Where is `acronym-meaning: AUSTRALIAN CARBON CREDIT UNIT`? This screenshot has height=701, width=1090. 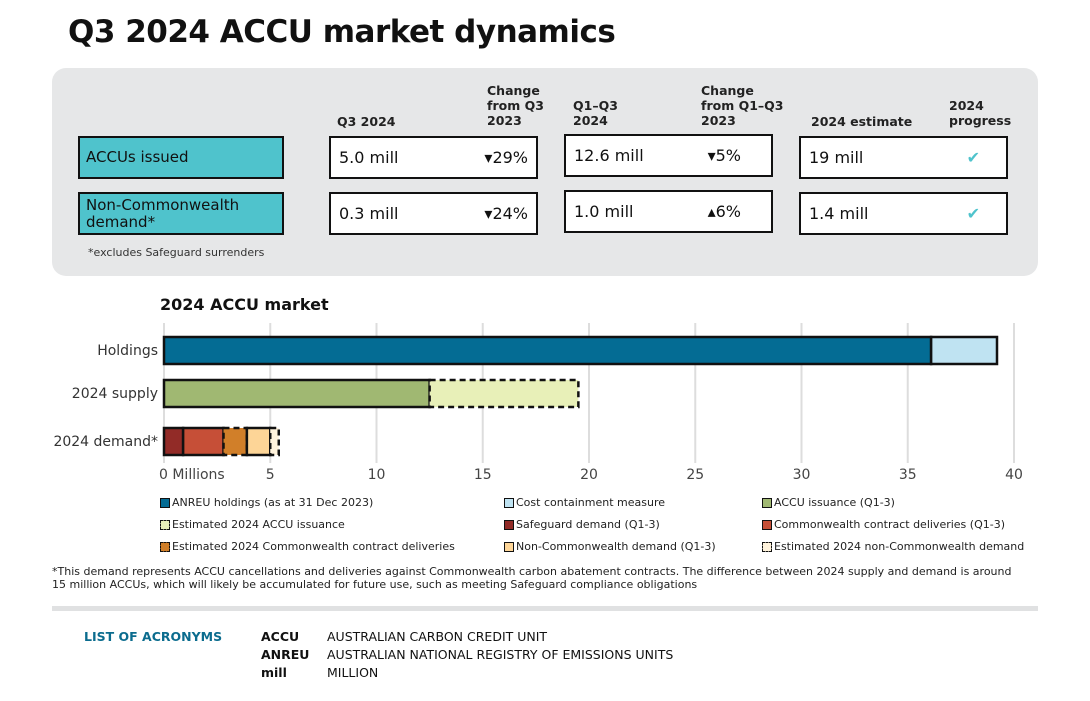 acronym-meaning: AUSTRALIAN CARBON CREDIT UNIT is located at coordinates (437, 636).